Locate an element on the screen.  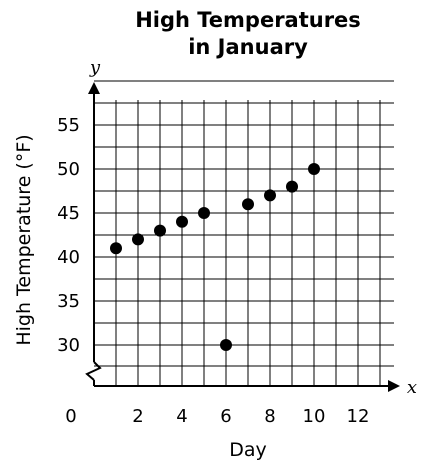
y-axis-break is located at coordinates (93, 371).